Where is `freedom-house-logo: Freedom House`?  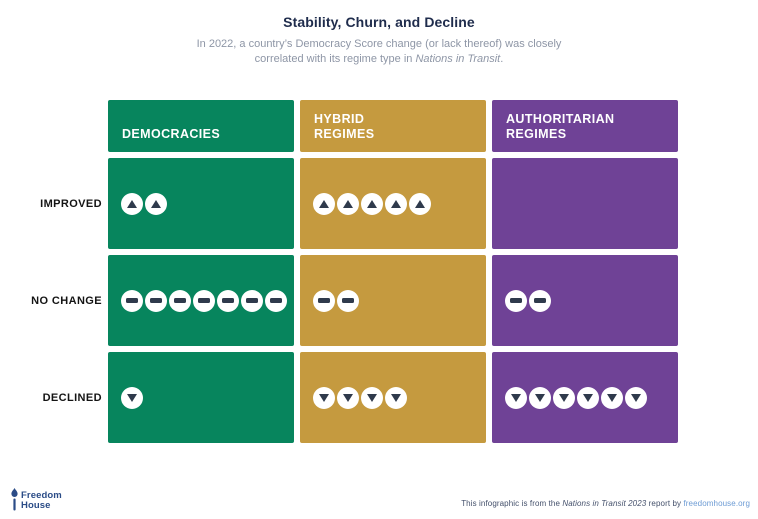 freedom-house-logo: Freedom House is located at coordinates (36, 502).